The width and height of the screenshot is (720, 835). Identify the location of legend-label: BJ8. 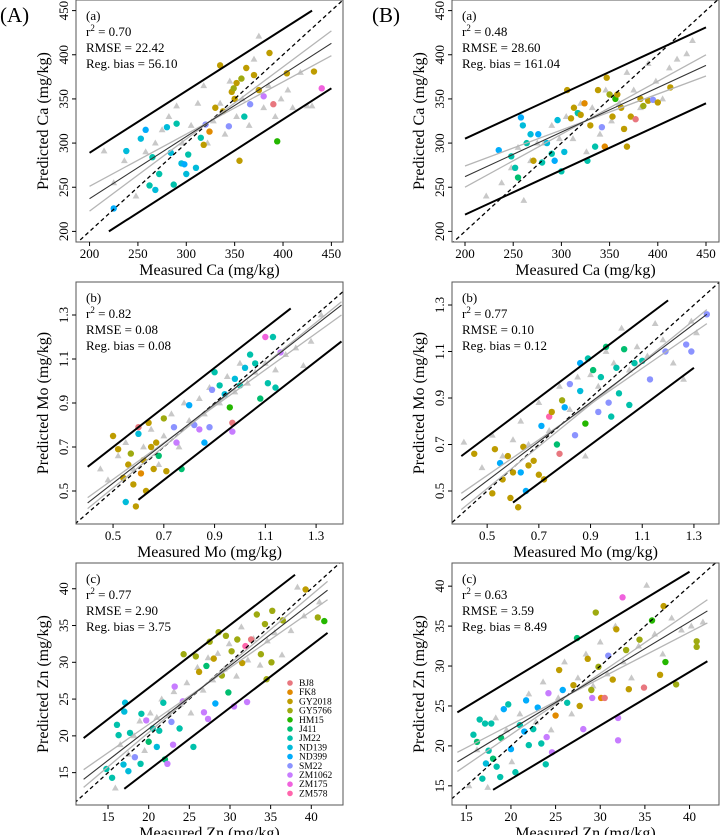
(306, 684).